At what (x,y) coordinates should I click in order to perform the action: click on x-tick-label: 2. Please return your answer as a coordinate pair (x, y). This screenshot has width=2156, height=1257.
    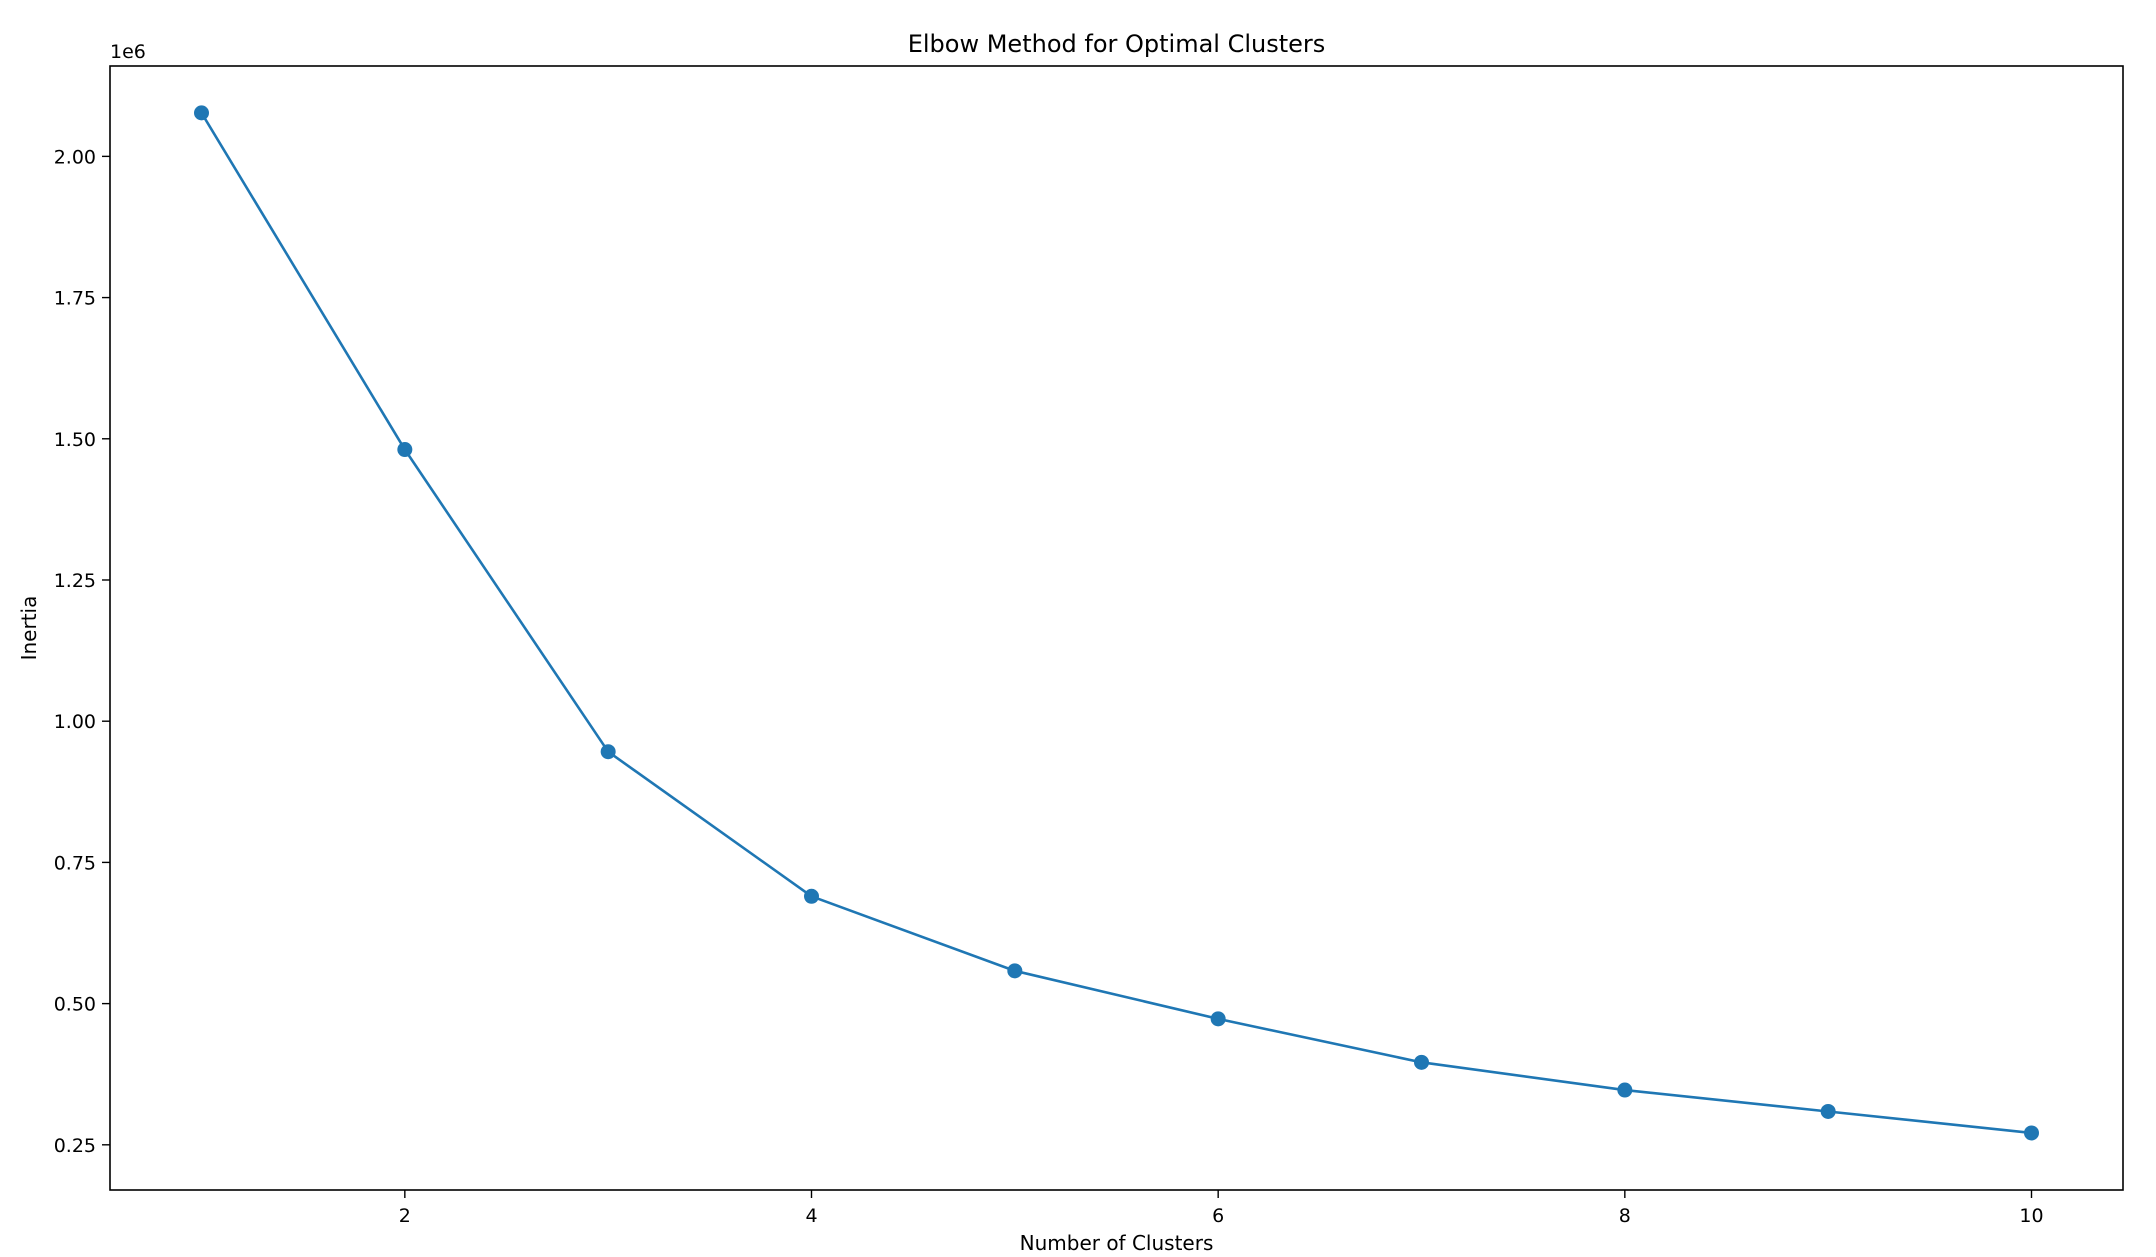
    Looking at the image, I should click on (405, 1216).